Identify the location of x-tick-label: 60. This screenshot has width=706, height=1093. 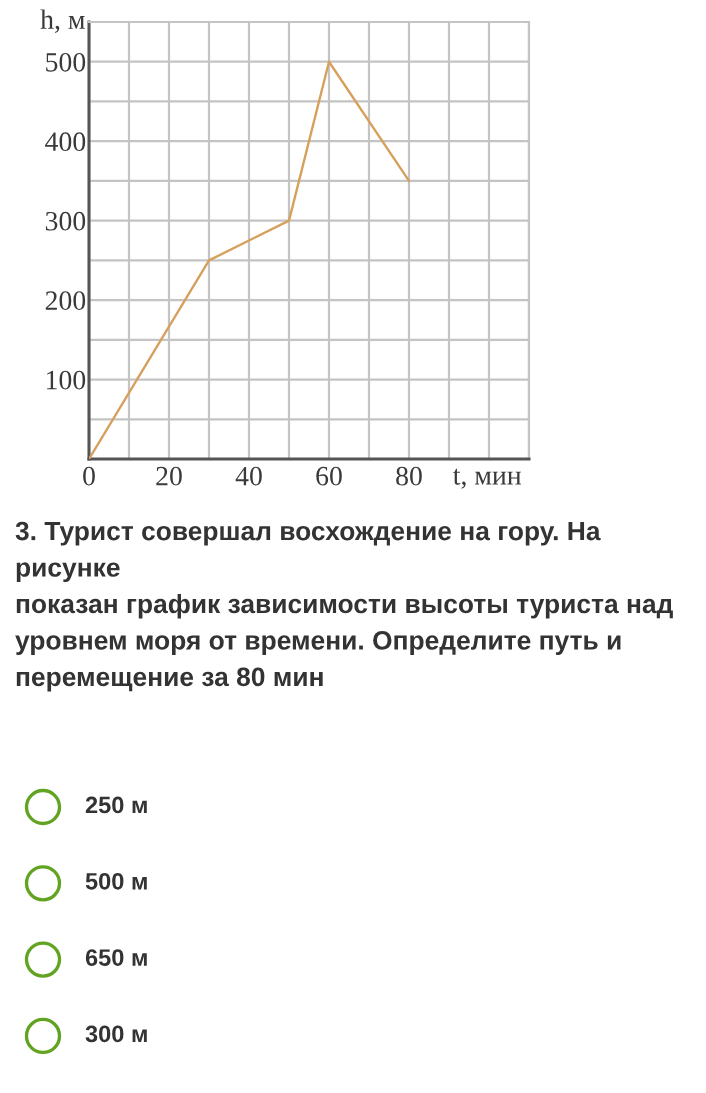
(329, 476).